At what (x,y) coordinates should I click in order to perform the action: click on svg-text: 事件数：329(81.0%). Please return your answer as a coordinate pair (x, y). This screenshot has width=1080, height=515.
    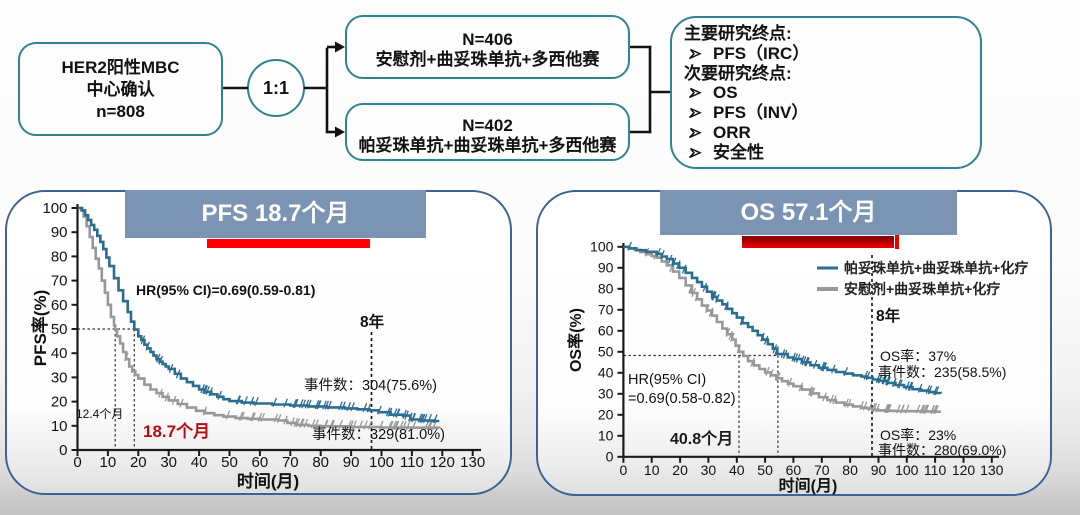
    Looking at the image, I should click on (378, 434).